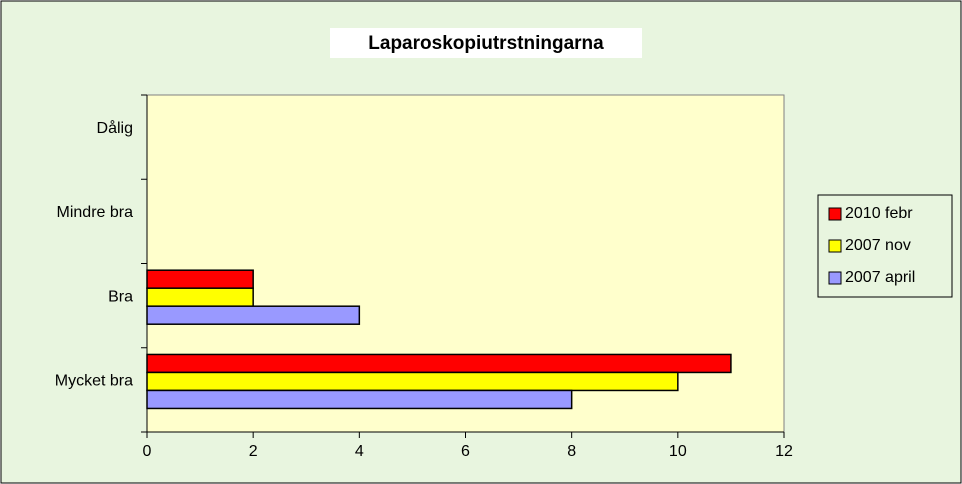  What do you see at coordinates (465, 451) in the screenshot?
I see `x-tick-label: 6` at bounding box center [465, 451].